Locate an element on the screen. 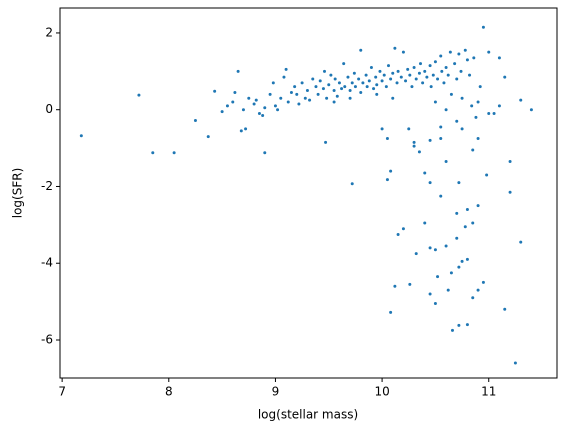 The width and height of the screenshot is (565, 436). x-tick-label: 11 is located at coordinates (488, 392).